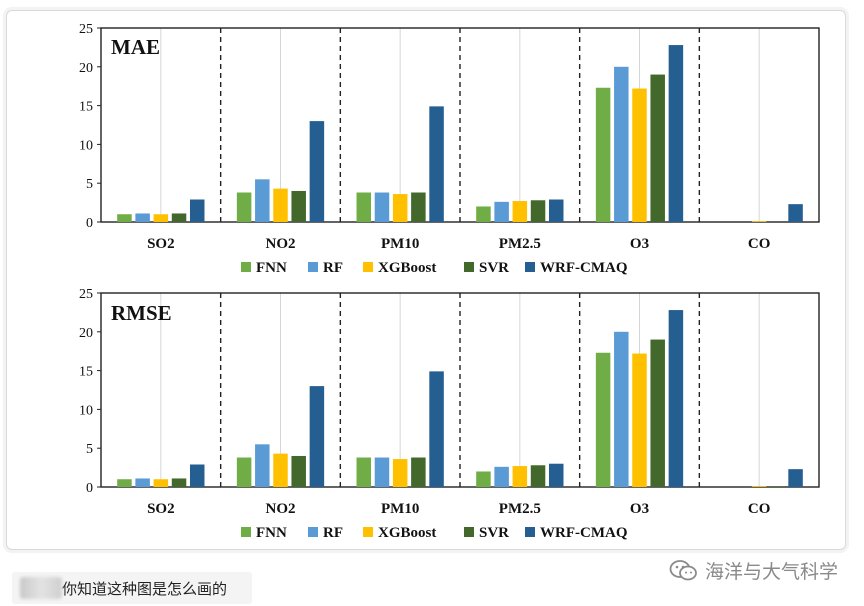 This screenshot has width=864, height=606. What do you see at coordinates (145, 588) in the screenshot?
I see `question-text: 你知道这种图是怎么画的` at bounding box center [145, 588].